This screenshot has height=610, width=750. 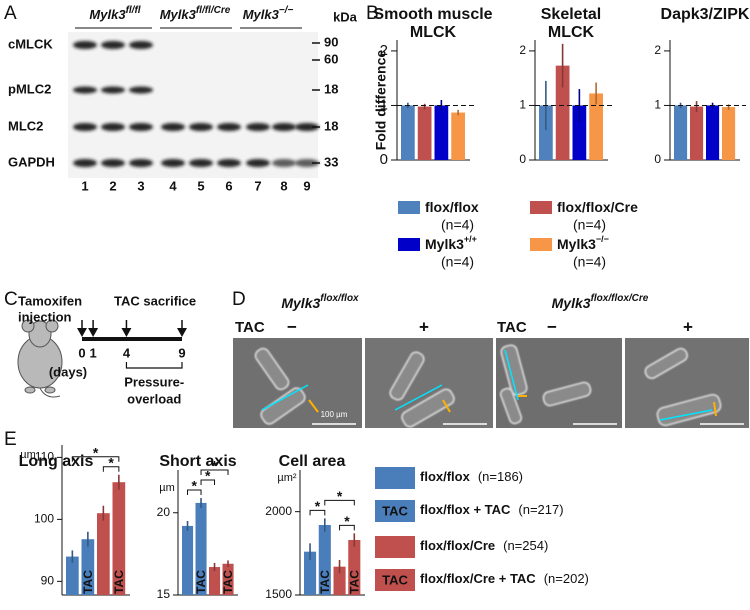 I want to click on genotype-header-part: fl/fl, so click(x=133, y=10).